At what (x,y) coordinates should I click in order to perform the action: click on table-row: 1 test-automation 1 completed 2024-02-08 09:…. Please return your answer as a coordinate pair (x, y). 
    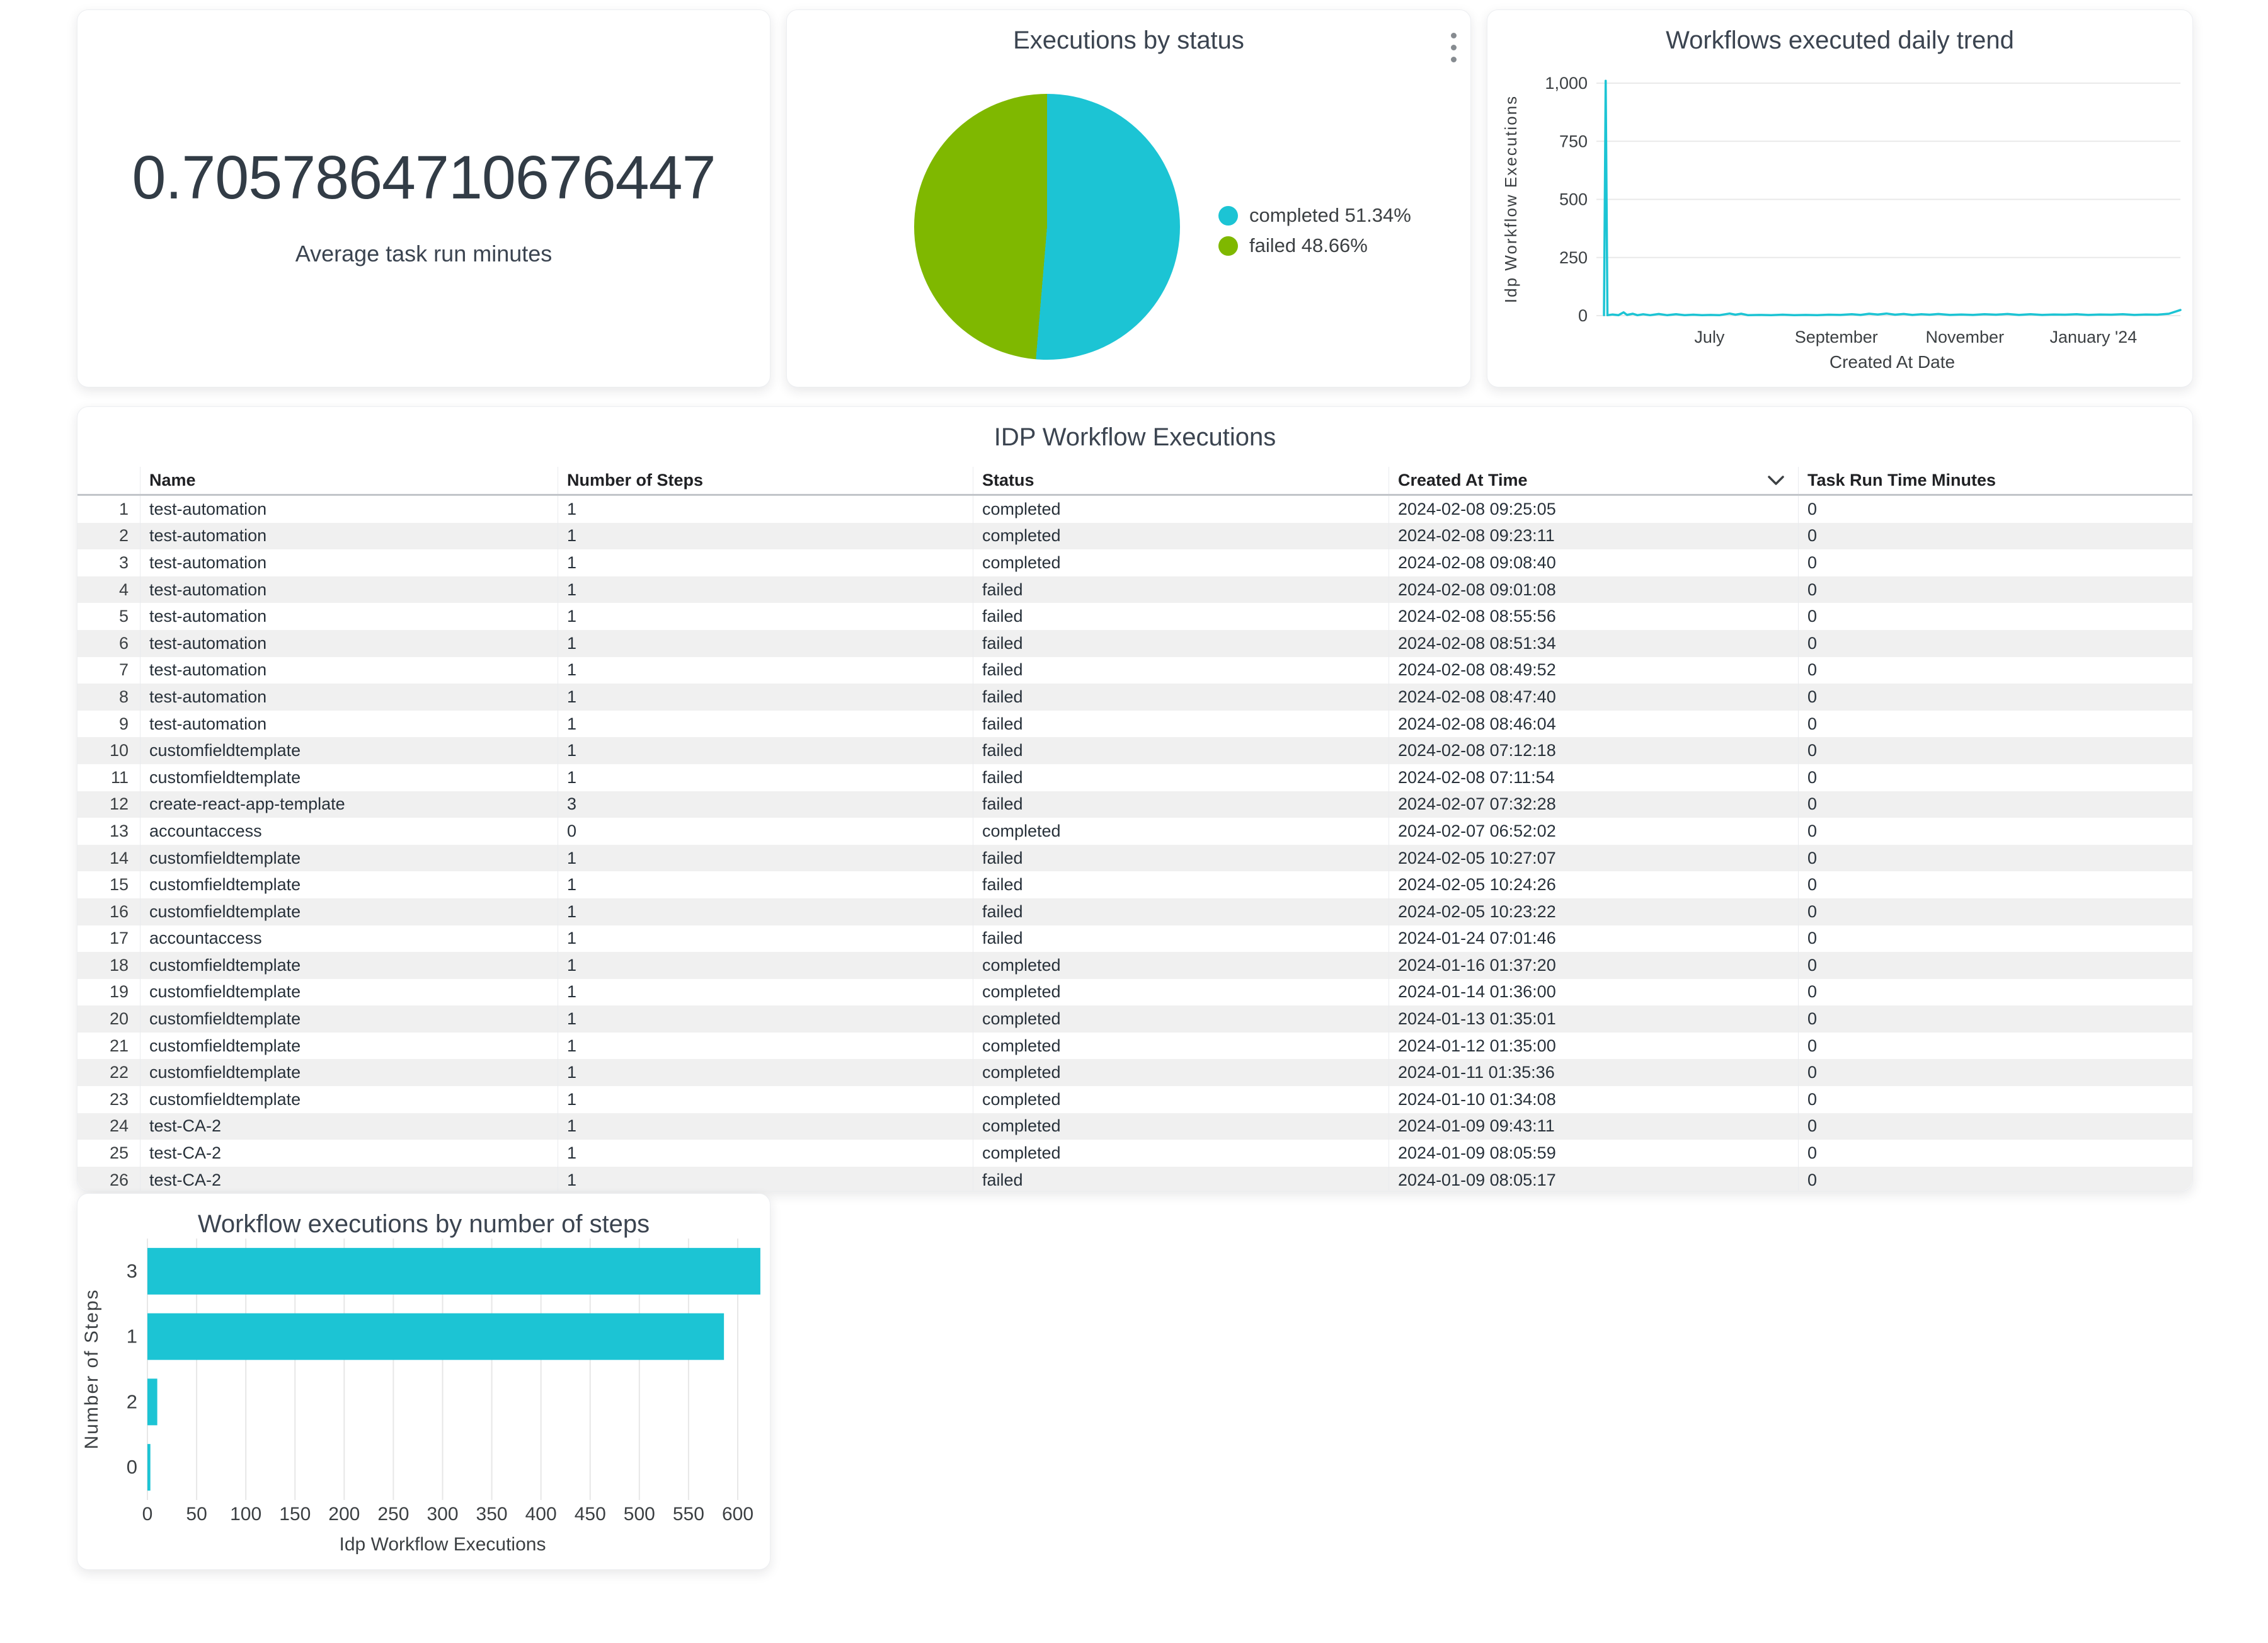
    Looking at the image, I should click on (1134, 510).